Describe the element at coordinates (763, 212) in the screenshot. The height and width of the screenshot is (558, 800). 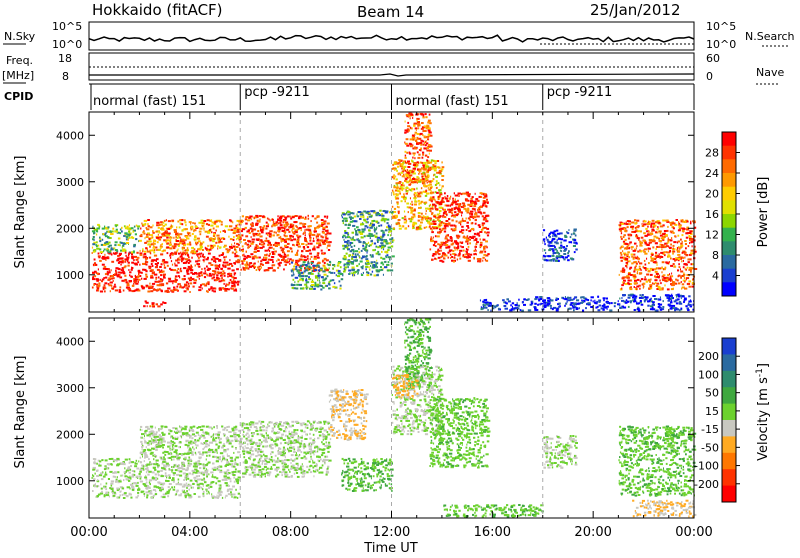
I see `power-colorbar-label: Power [dB]` at that location.